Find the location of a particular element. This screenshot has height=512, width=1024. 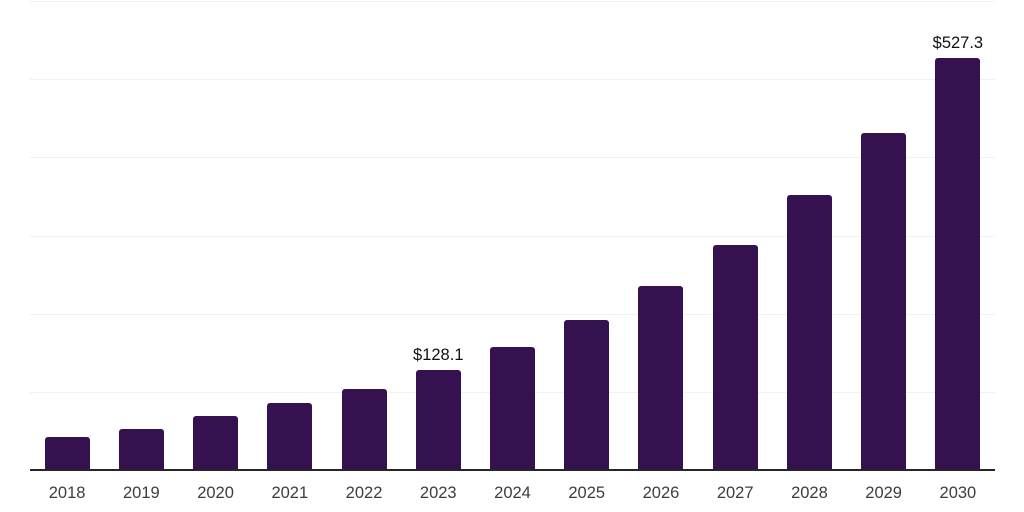

bar-2020 is located at coordinates (216, 443).